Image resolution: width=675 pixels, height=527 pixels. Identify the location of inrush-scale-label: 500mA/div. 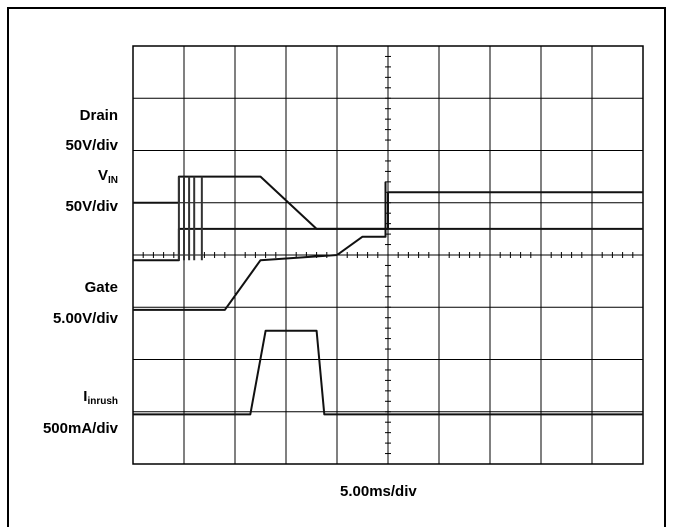
(80, 428).